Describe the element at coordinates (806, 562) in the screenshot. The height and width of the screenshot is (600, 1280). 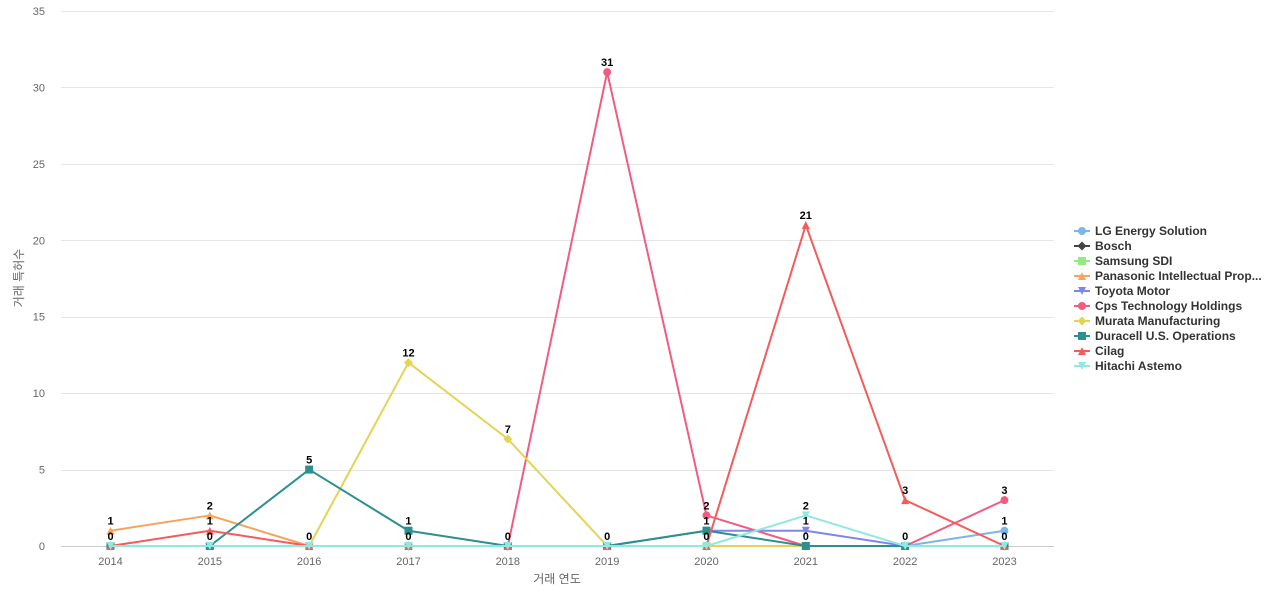
I see `x-tick-label: 2021` at that location.